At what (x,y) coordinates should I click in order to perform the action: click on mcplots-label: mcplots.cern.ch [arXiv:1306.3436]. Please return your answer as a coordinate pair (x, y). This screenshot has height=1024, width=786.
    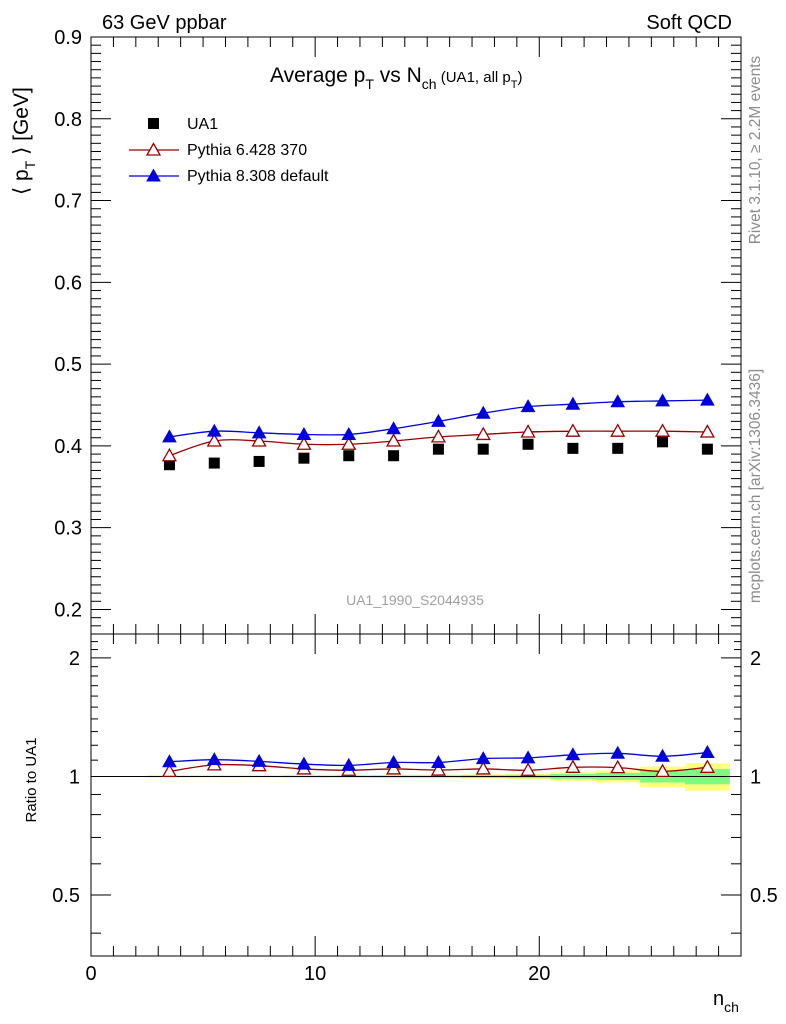
    Looking at the image, I should click on (755, 486).